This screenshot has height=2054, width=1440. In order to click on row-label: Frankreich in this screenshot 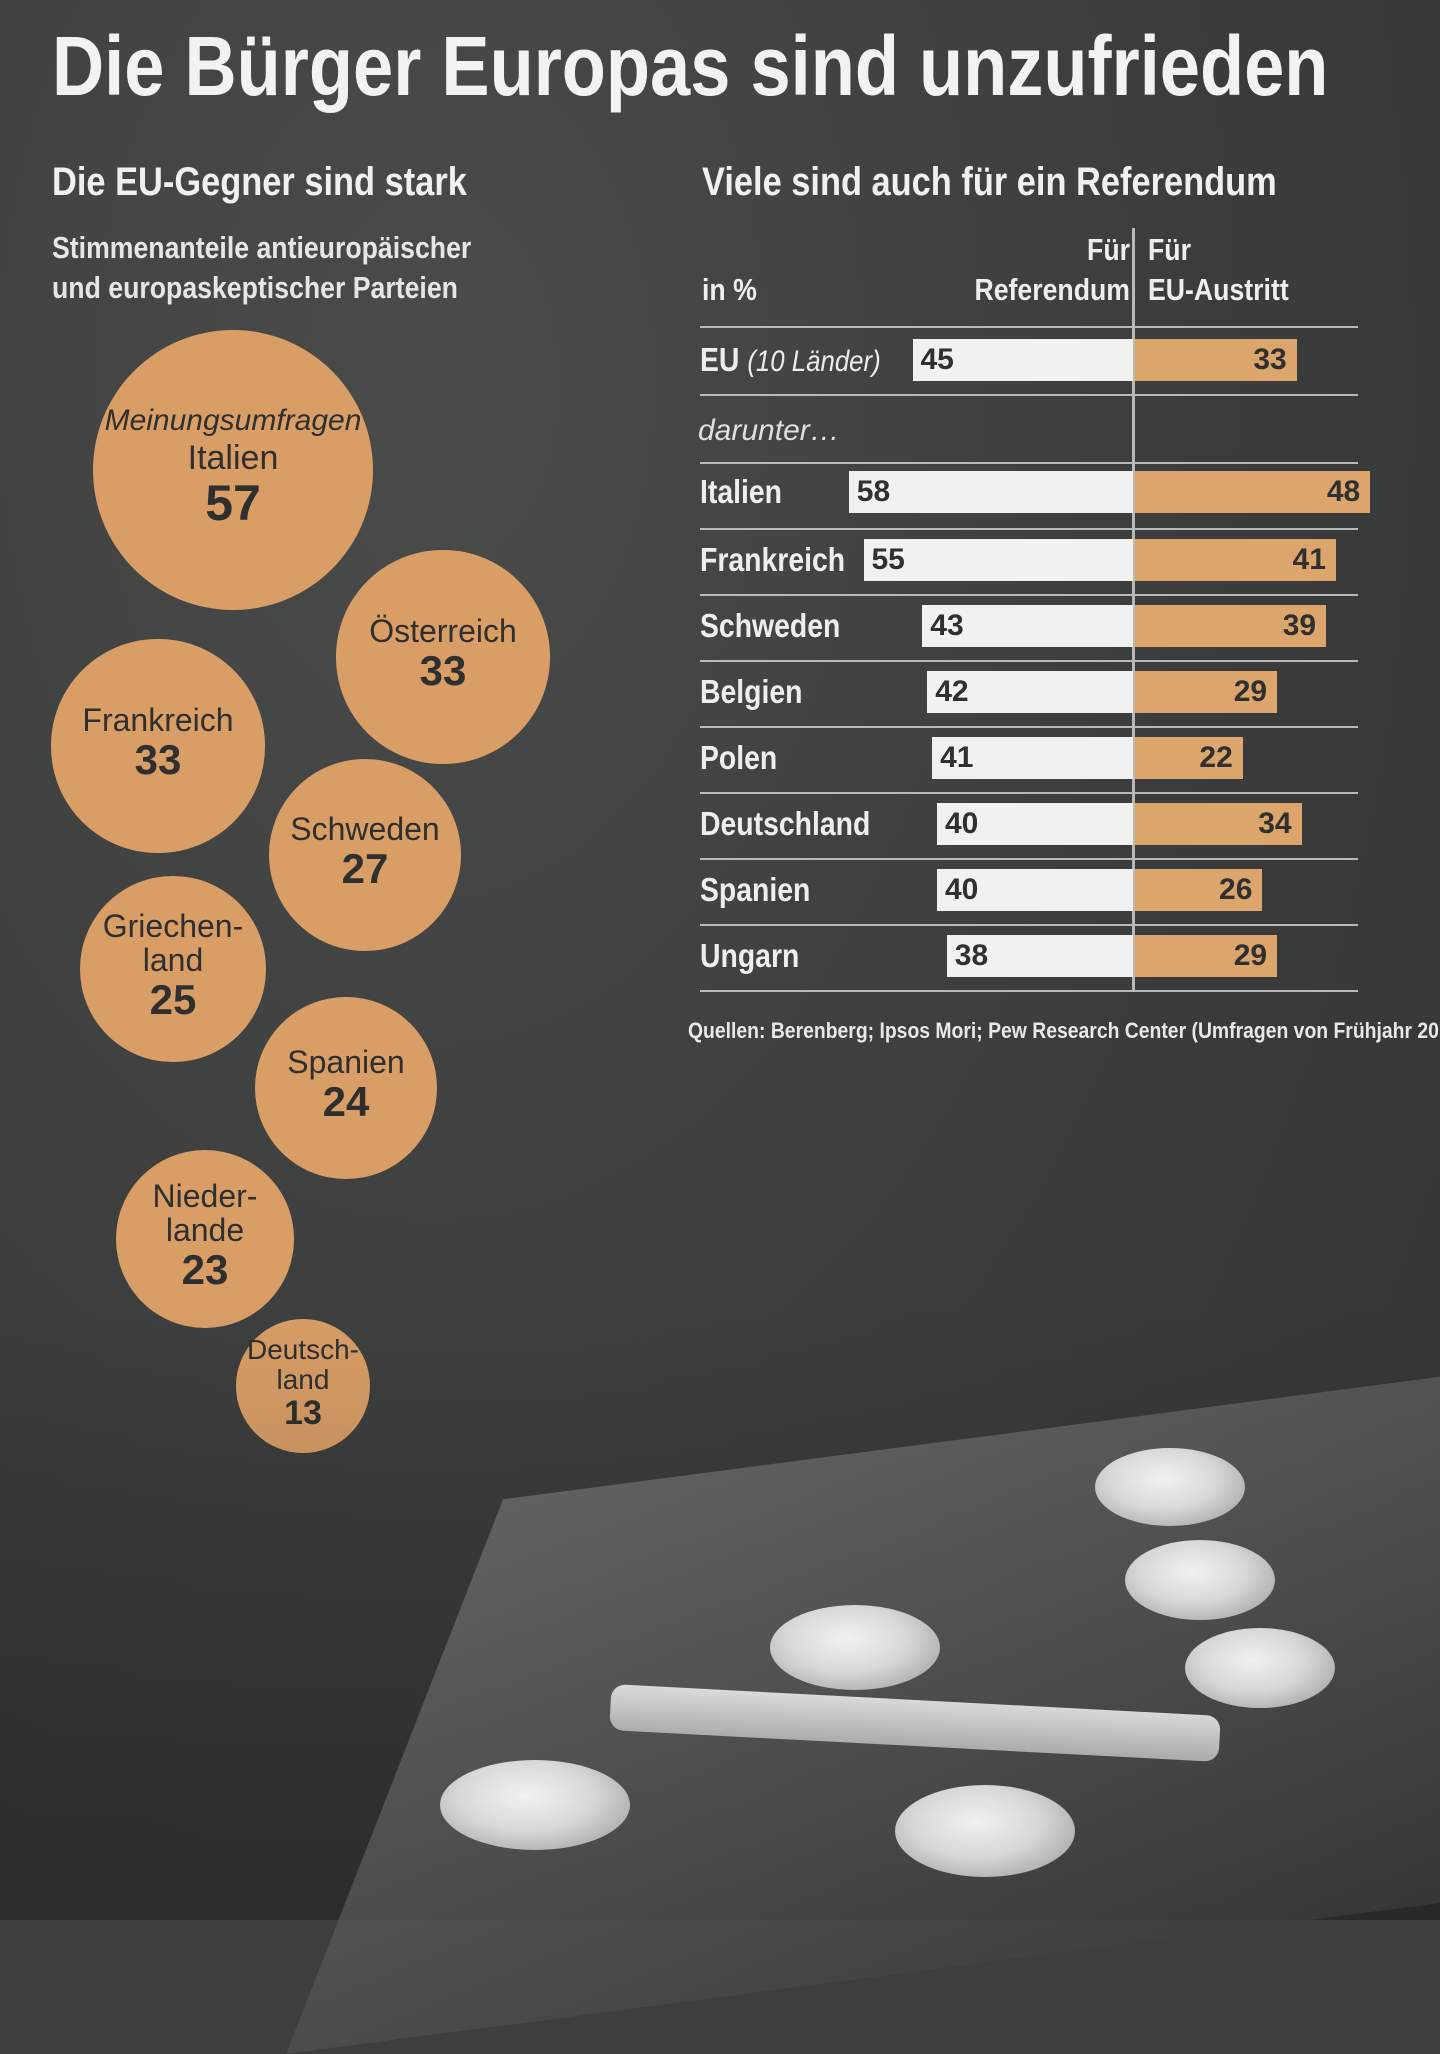, I will do `click(773, 559)`.